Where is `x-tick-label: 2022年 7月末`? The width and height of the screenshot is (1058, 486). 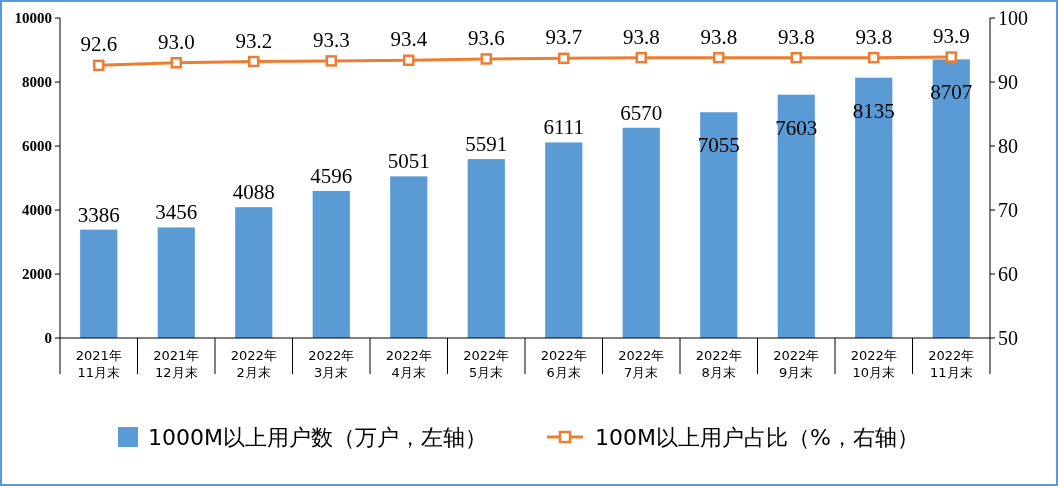
x-tick-label: 2022年 7月末 is located at coordinates (641, 364).